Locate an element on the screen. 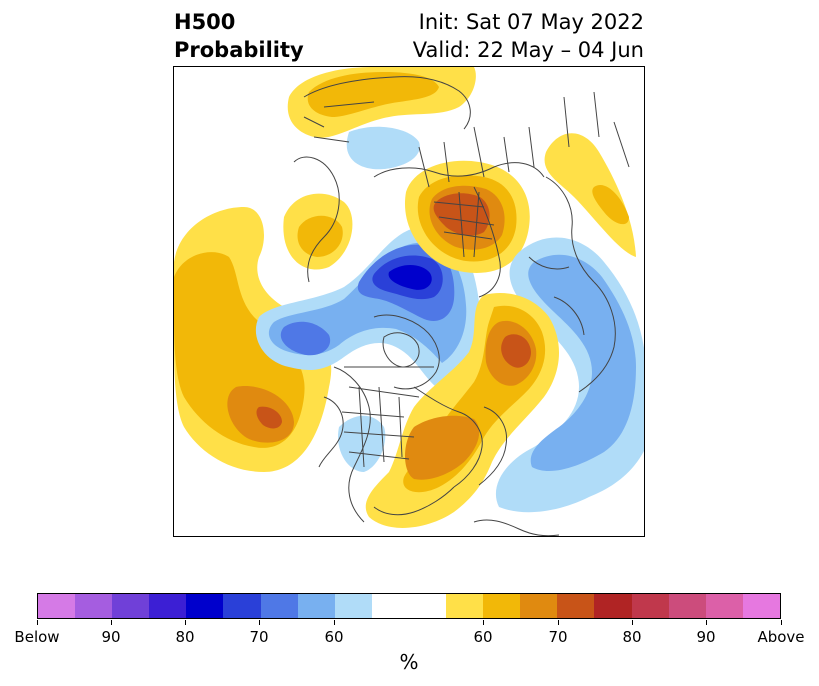  anomaly-alaska-trough is located at coordinates (368, 308).